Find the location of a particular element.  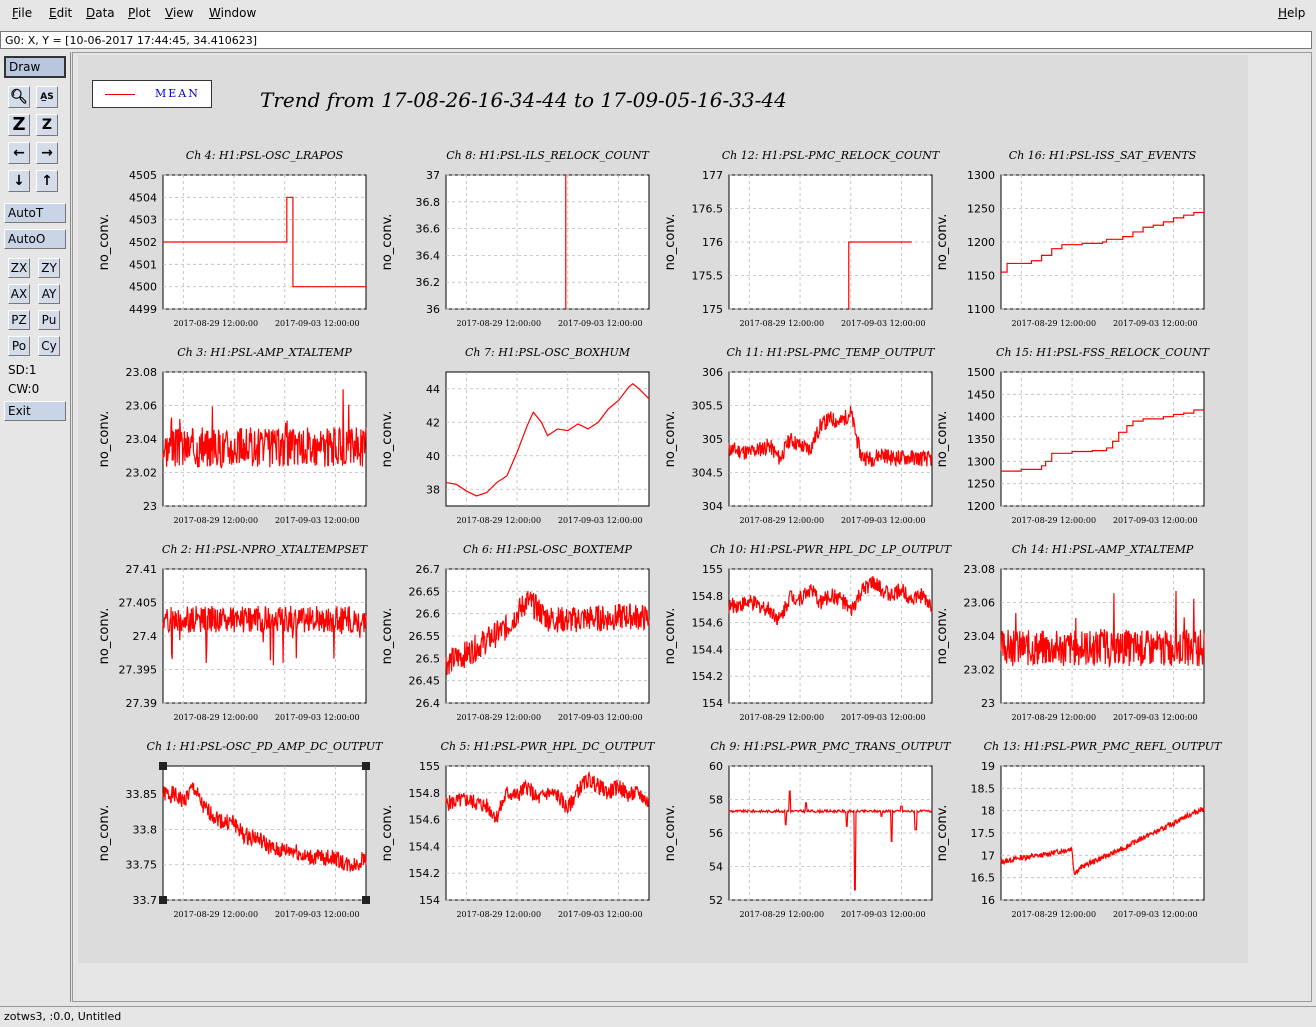

y-tick-label: 26.65 is located at coordinates (425, 591).